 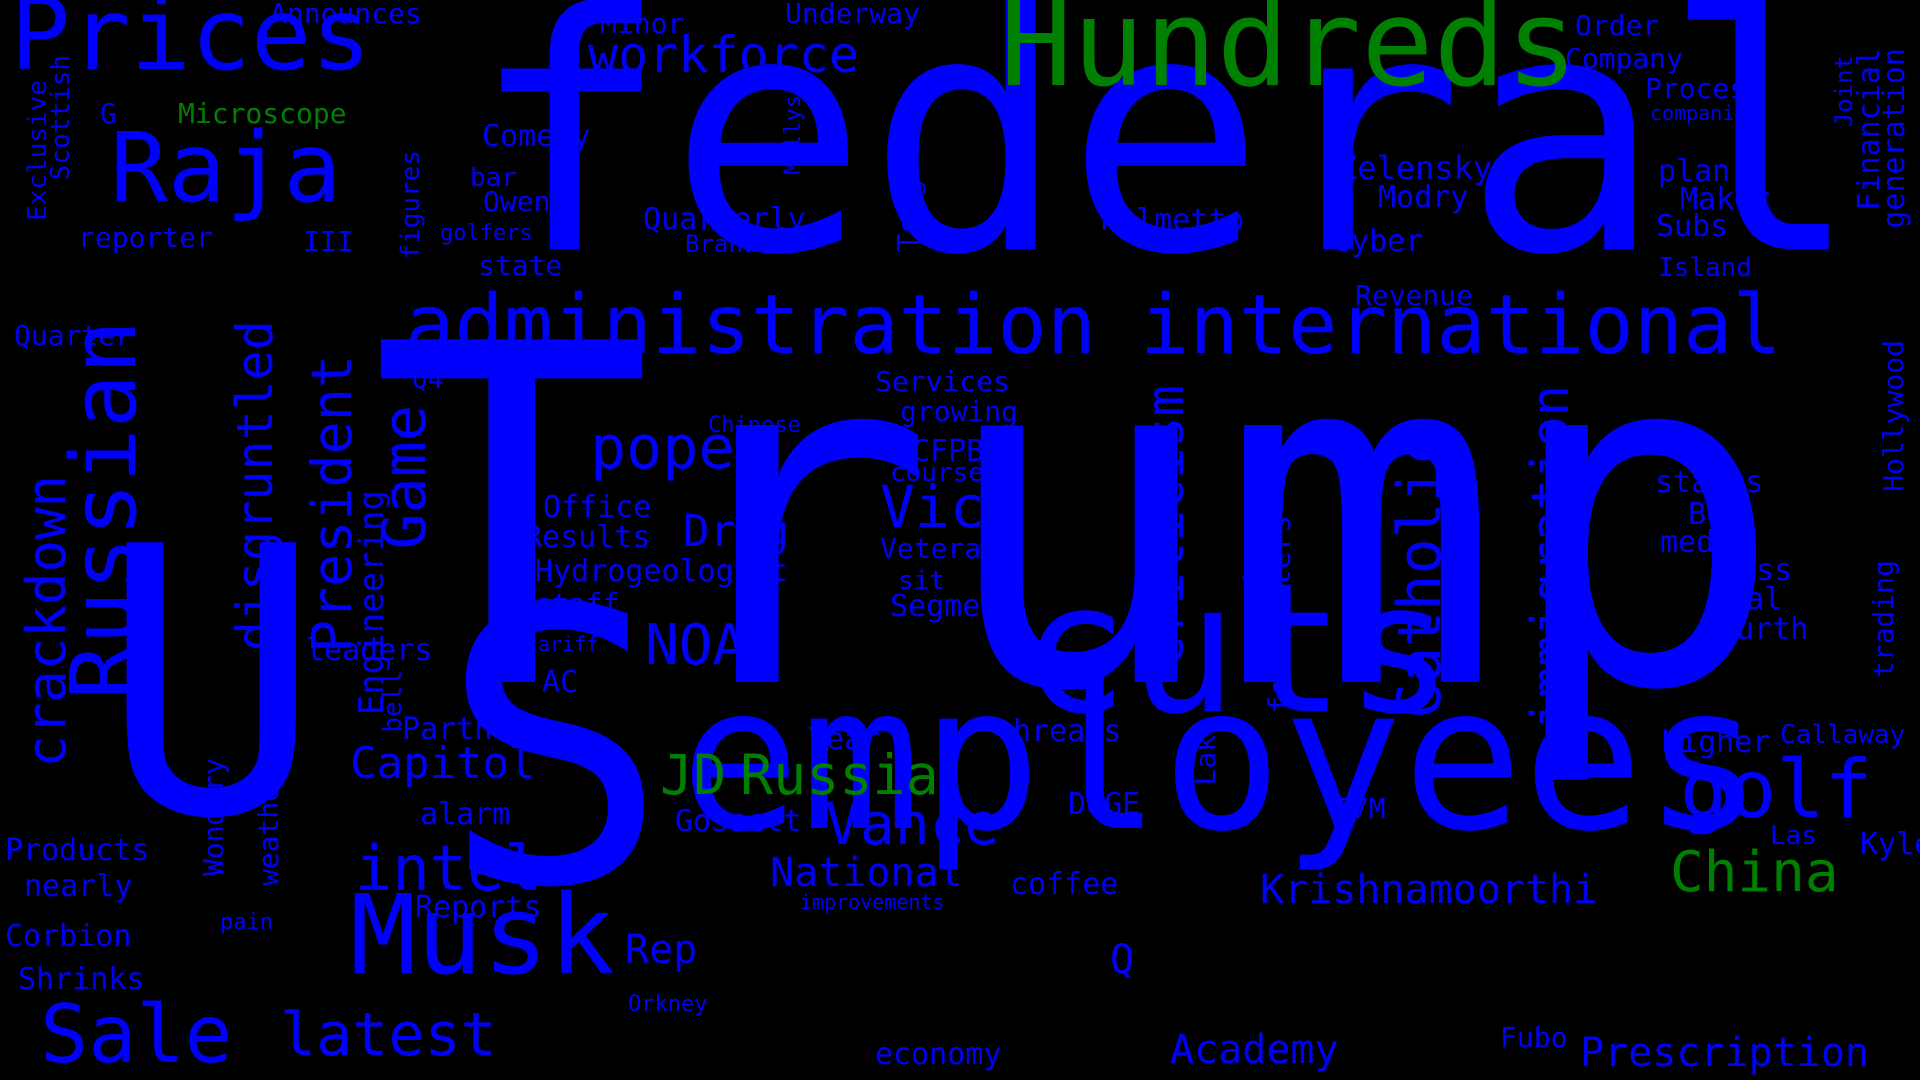 I want to click on cloud-word: G, so click(x=108, y=113).